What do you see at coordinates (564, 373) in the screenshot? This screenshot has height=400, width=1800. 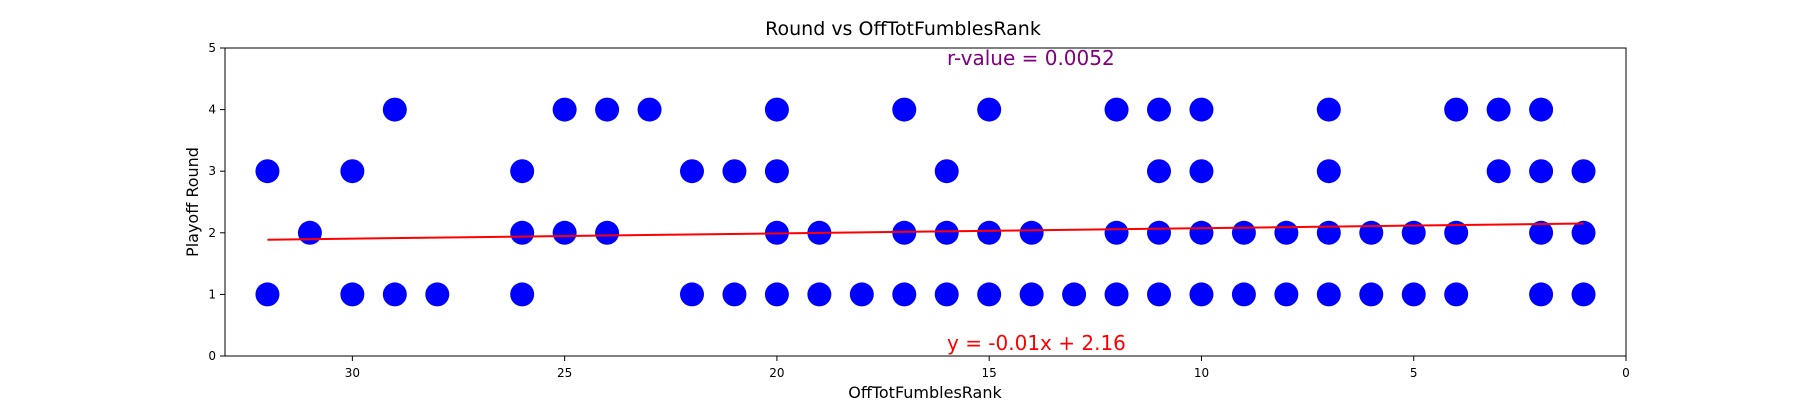 I see `x-tick-label: 25` at bounding box center [564, 373].